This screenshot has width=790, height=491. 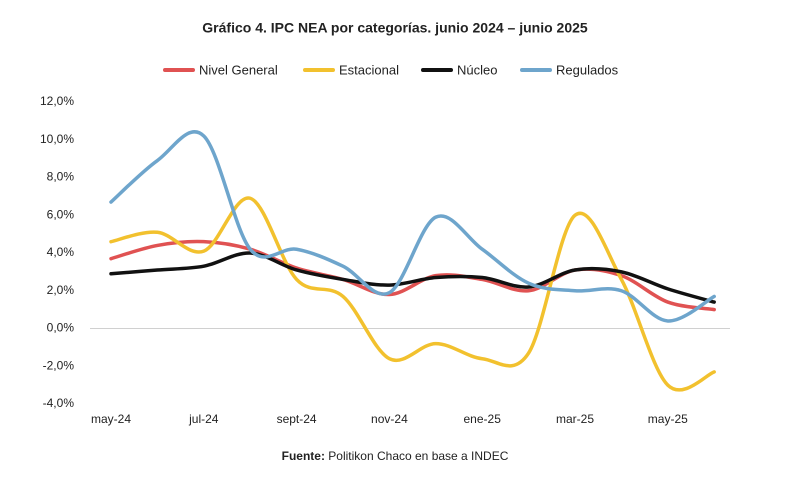 I want to click on y-tick-label: 4,0%, so click(x=61, y=252).